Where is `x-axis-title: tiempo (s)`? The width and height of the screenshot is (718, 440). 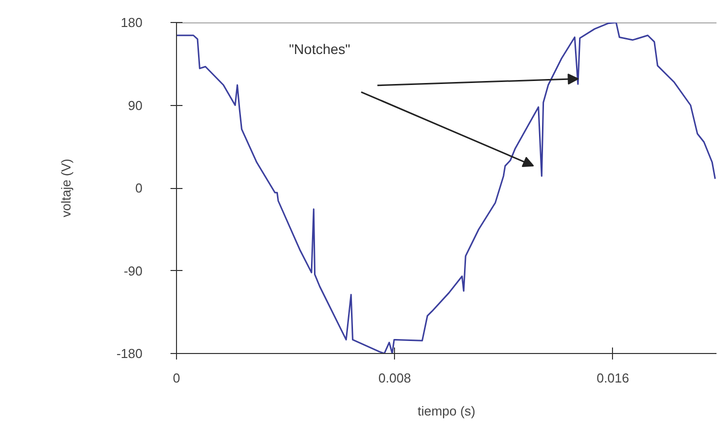 x-axis-title: tiempo (s) is located at coordinates (447, 411).